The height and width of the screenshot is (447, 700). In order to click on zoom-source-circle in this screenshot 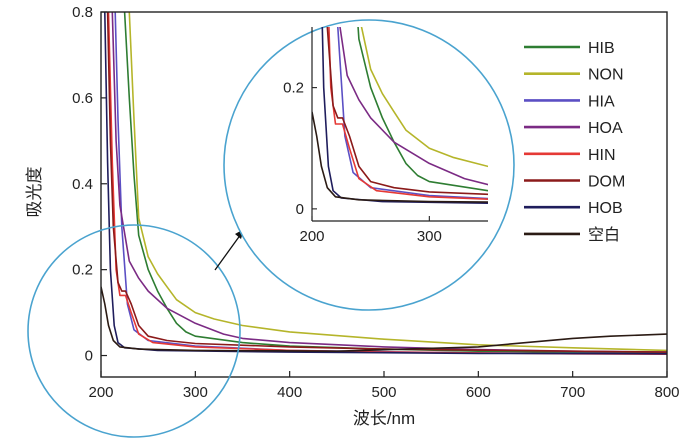, I will do `click(134, 331)`.